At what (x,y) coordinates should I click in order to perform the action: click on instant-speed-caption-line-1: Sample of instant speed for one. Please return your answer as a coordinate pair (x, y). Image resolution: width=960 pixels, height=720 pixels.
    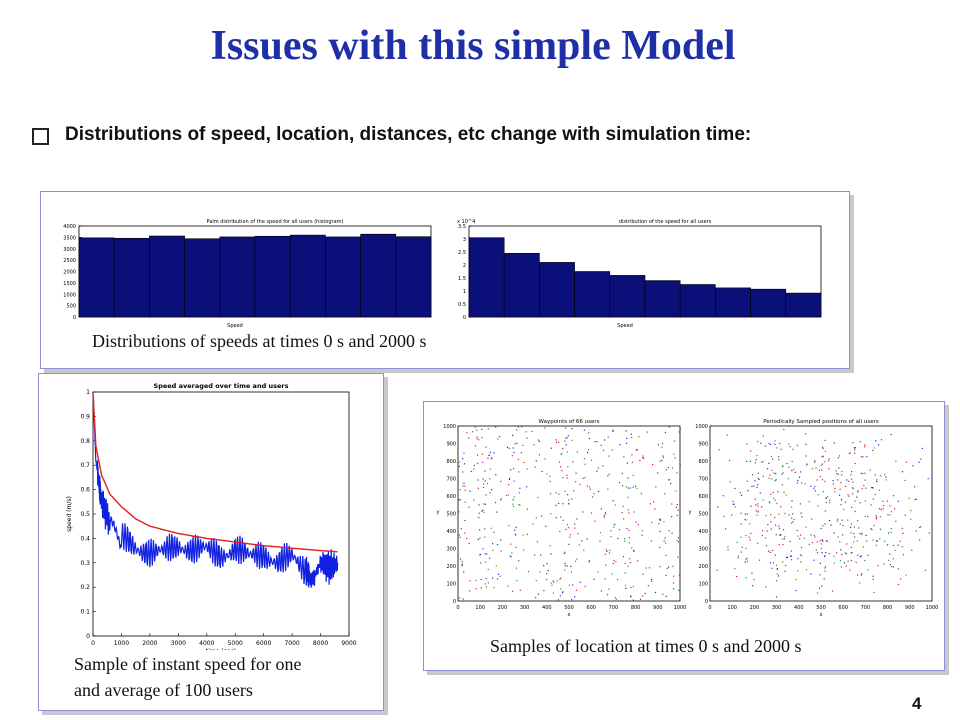
    Looking at the image, I should click on (188, 664).